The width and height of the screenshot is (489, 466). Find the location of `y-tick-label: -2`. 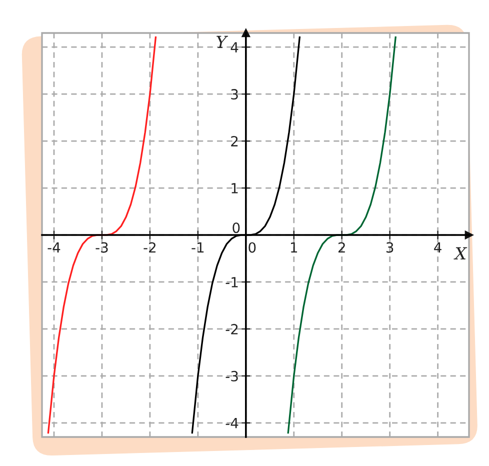

y-tick-label: -2 is located at coordinates (232, 329).